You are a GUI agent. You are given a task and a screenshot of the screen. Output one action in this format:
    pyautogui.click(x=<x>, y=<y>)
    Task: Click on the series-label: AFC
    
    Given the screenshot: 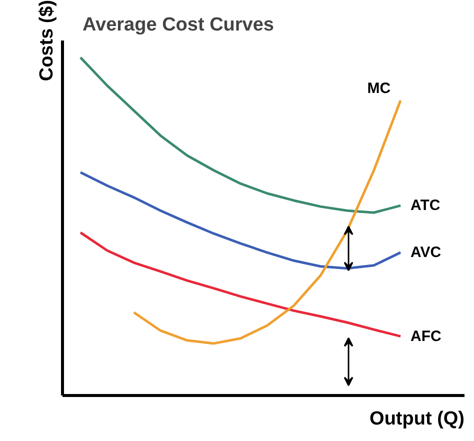 What is the action you would take?
    pyautogui.click(x=426, y=336)
    